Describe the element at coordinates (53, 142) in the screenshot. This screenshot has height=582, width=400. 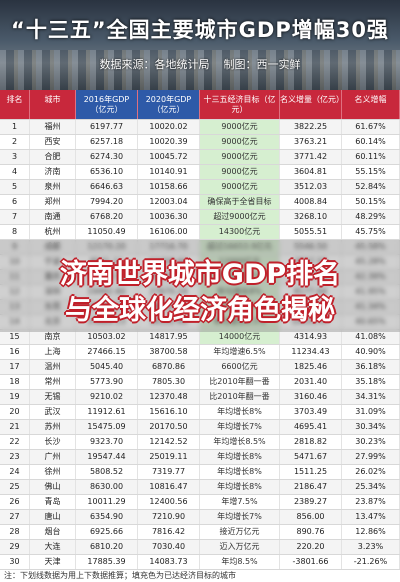
I see `table-cell: 西安` at that location.